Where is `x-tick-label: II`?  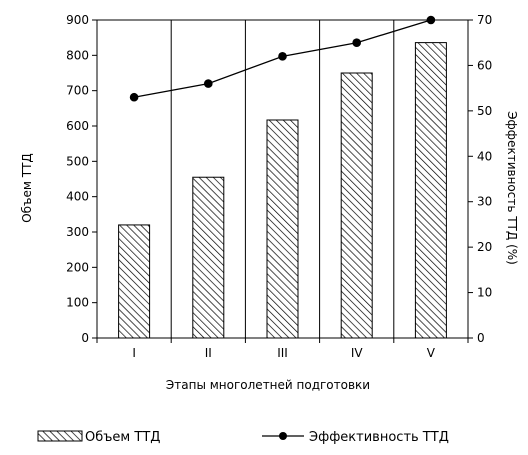 x-tick-label: II is located at coordinates (208, 353).